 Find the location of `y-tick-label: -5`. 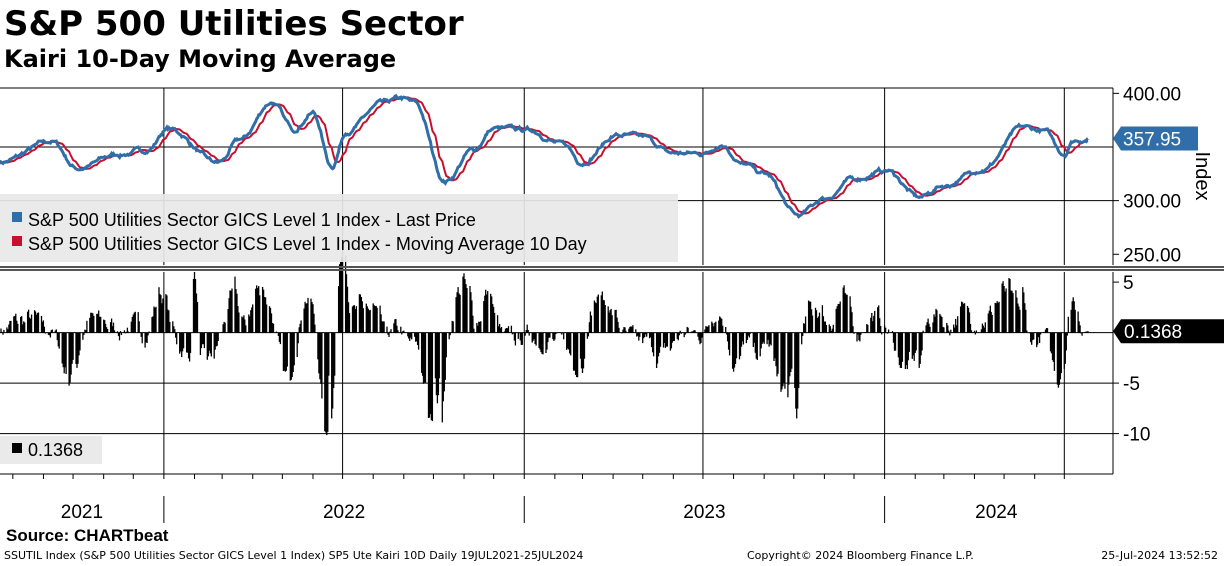

y-tick-label: -5 is located at coordinates (1131, 384).